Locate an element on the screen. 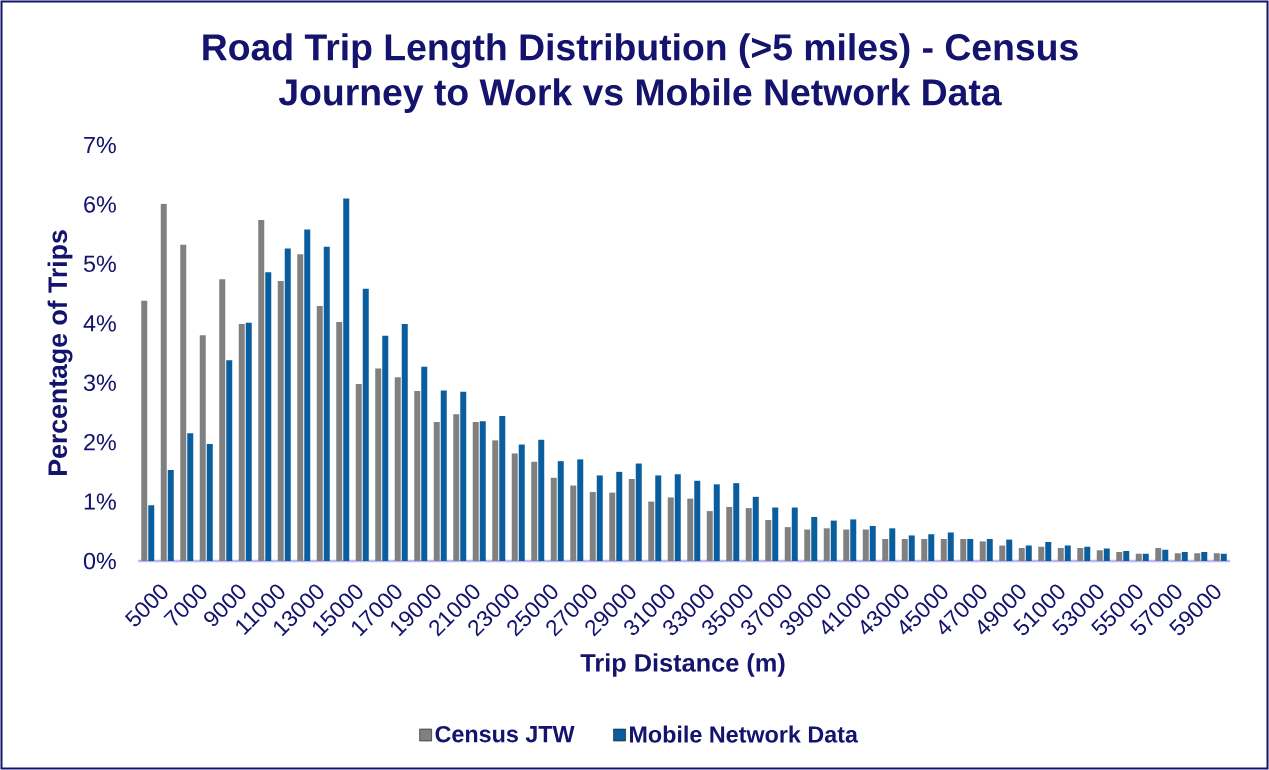  y-tick-label: 5% is located at coordinates (99, 264).